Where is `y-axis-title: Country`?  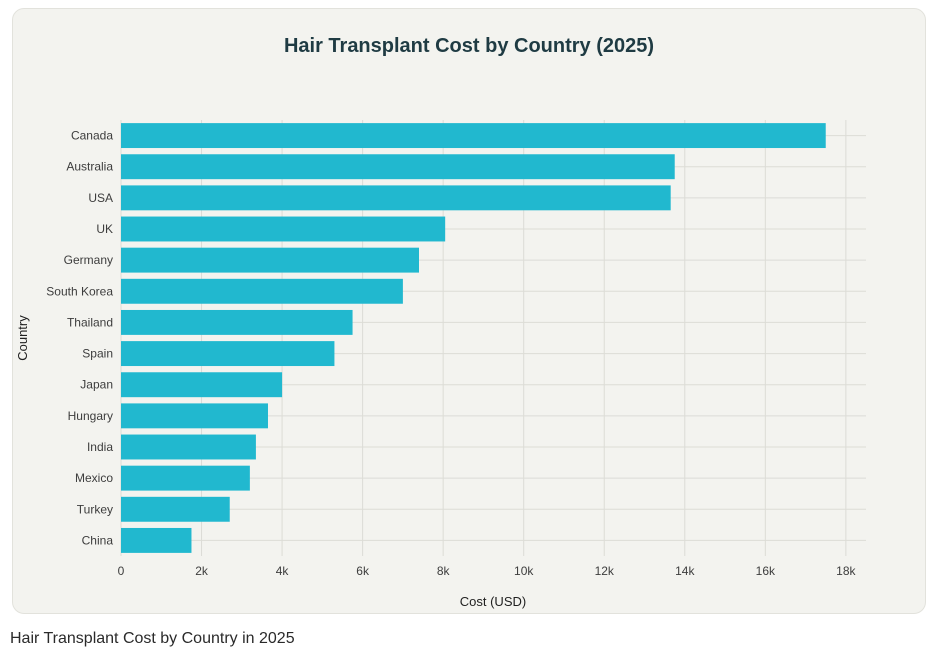 y-axis-title: Country is located at coordinates (22, 338).